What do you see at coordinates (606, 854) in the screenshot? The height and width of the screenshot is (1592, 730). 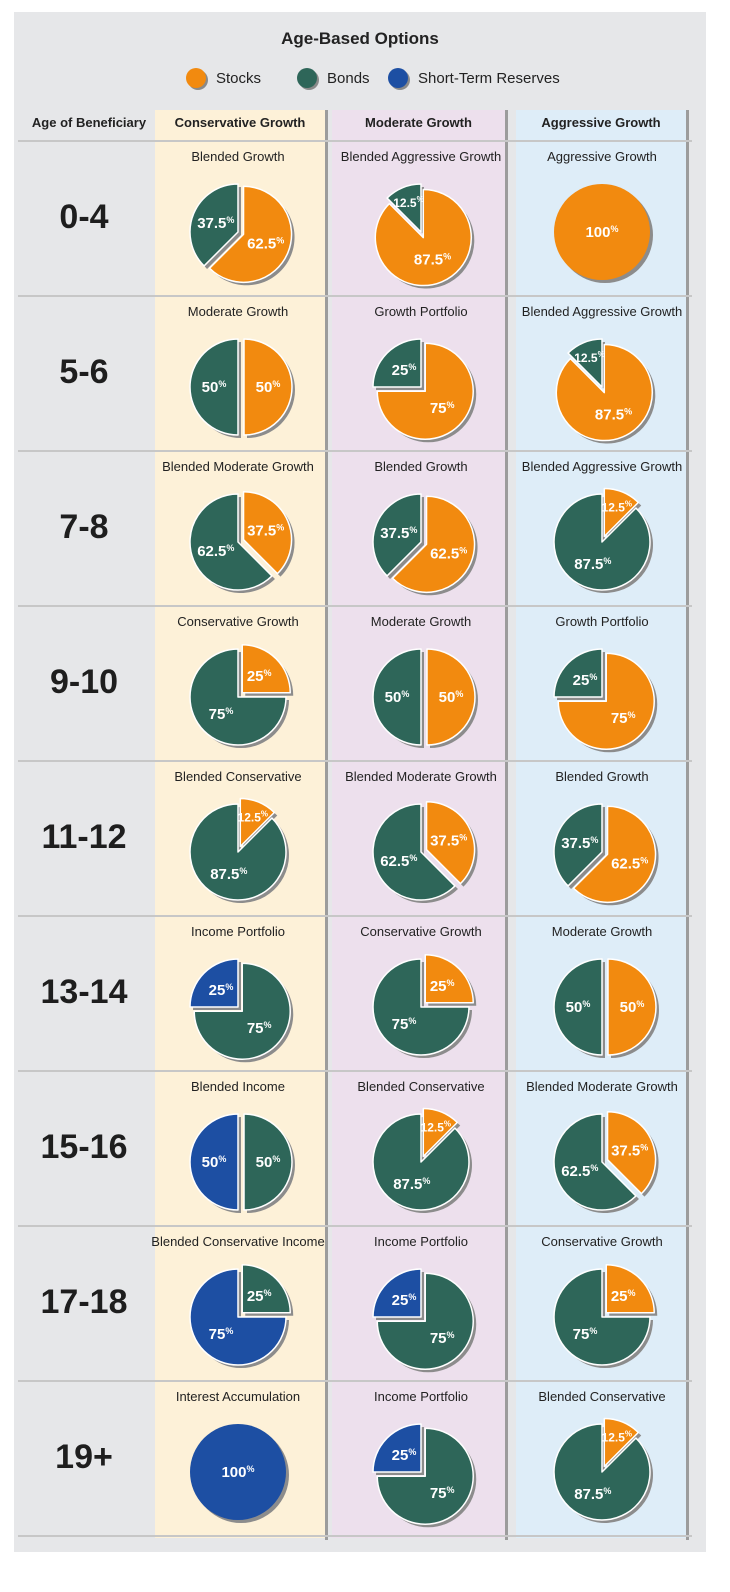 I see `pie-chart: 62.5% 37.5%` at bounding box center [606, 854].